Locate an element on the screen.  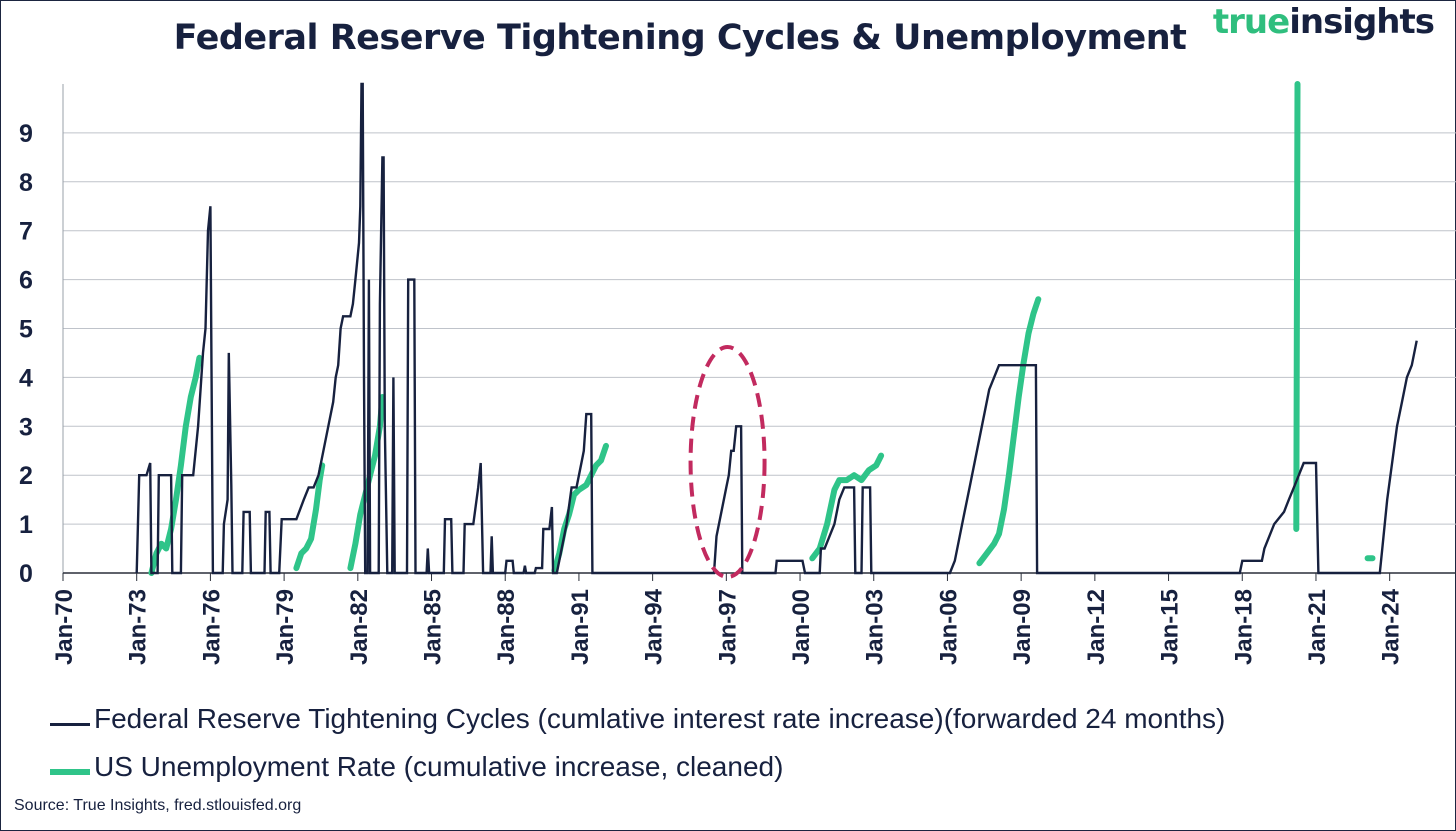
x-tick-label: Jan-12 is located at coordinates (1096, 627).